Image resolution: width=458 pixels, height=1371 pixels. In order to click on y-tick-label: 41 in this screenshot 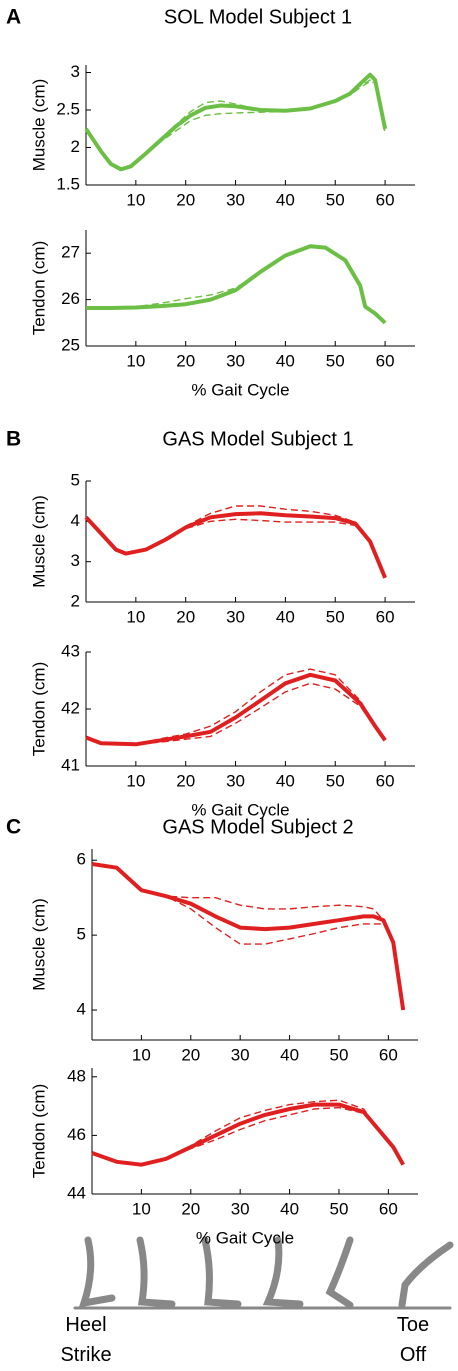, I will do `click(70, 764)`.